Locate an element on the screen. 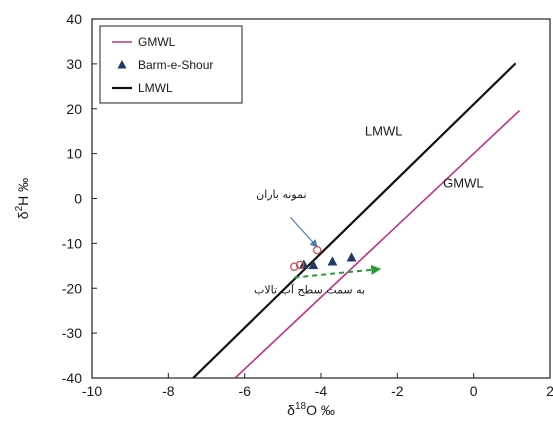 This screenshot has width=553, height=429. rain-sample-label: نمونه باران is located at coordinates (281, 194).